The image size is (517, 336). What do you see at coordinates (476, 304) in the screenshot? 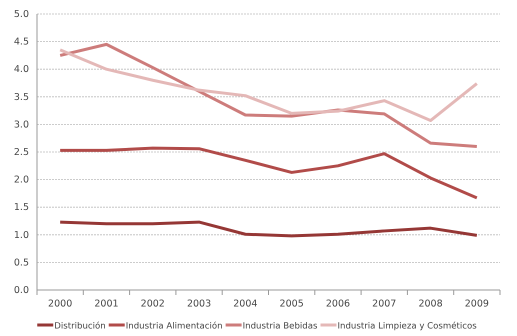
I see `x-tick-label: 2009` at bounding box center [476, 304].